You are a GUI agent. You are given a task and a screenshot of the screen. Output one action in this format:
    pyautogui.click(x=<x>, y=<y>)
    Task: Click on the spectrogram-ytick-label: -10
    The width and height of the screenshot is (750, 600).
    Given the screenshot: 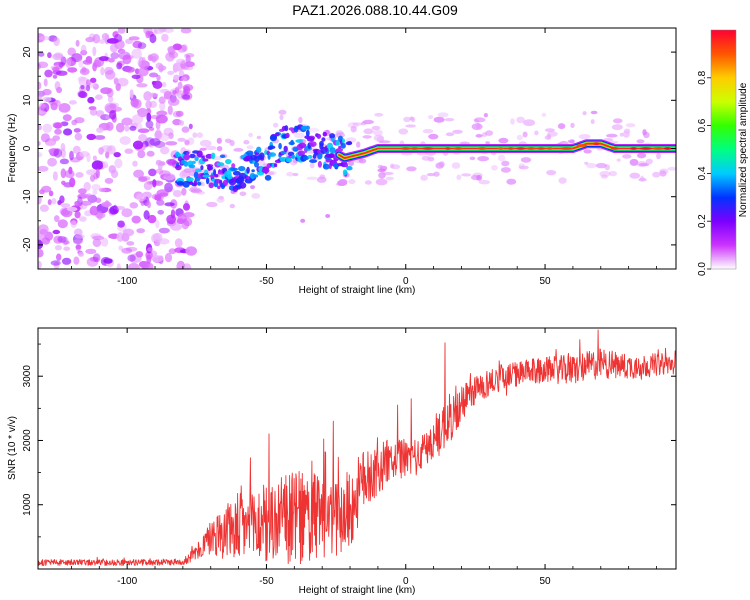 What is the action you would take?
    pyautogui.click(x=27, y=196)
    